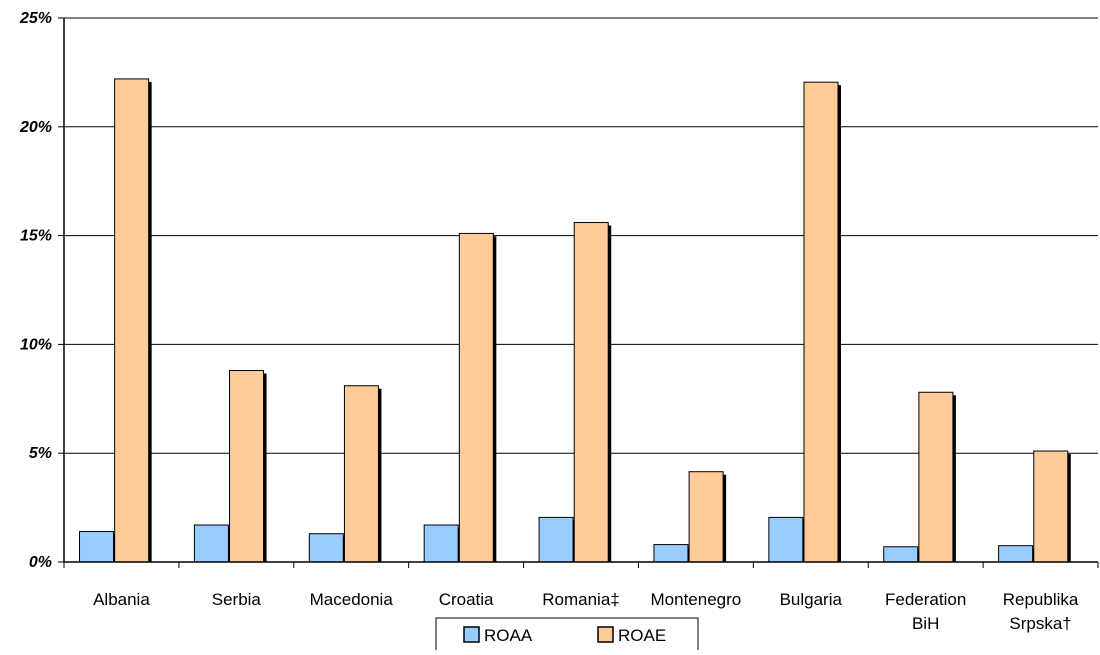 The image size is (1100, 655). Describe the element at coordinates (237, 599) in the screenshot. I see `x-tick-label: Serbia` at that location.